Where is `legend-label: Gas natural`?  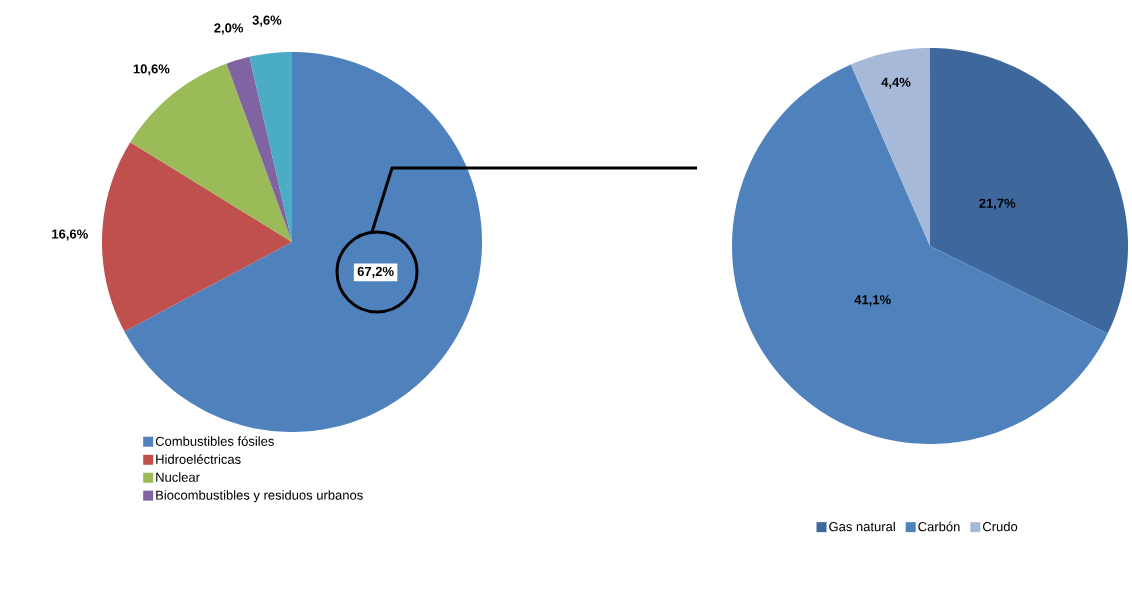 legend-label: Gas natural is located at coordinates (862, 526).